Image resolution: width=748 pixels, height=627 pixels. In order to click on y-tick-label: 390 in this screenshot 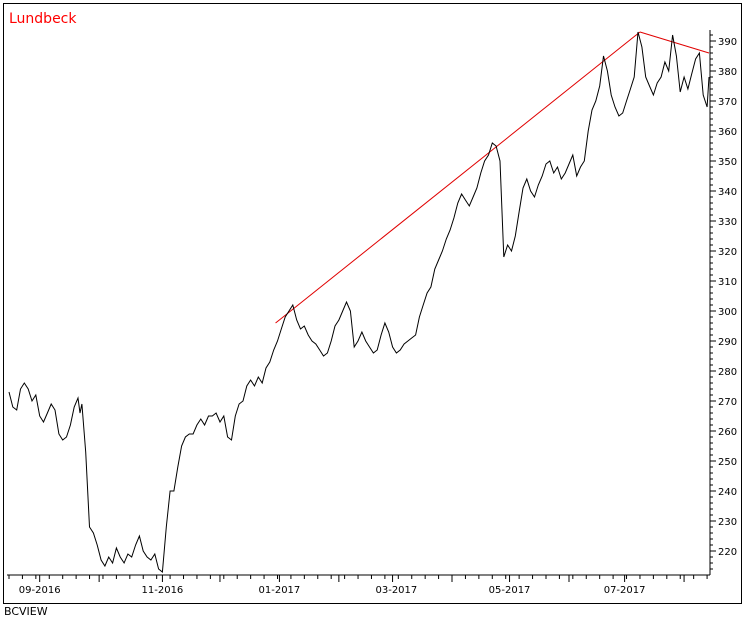, I will do `click(727, 42)`.